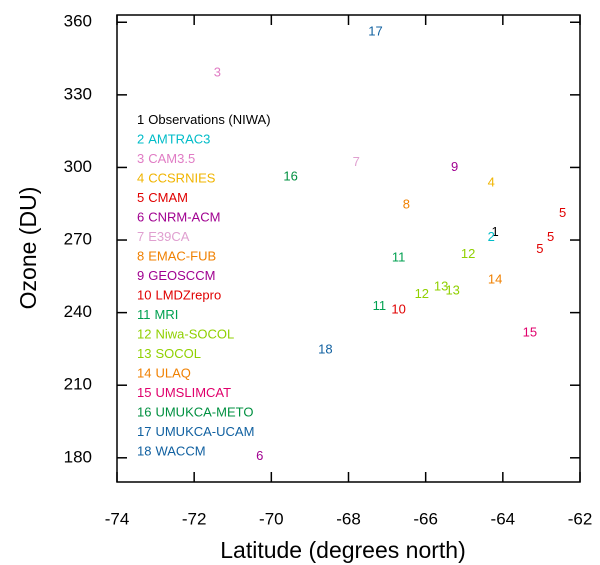  What do you see at coordinates (140, 217) in the screenshot?
I see `legend-marker: 6` at bounding box center [140, 217].